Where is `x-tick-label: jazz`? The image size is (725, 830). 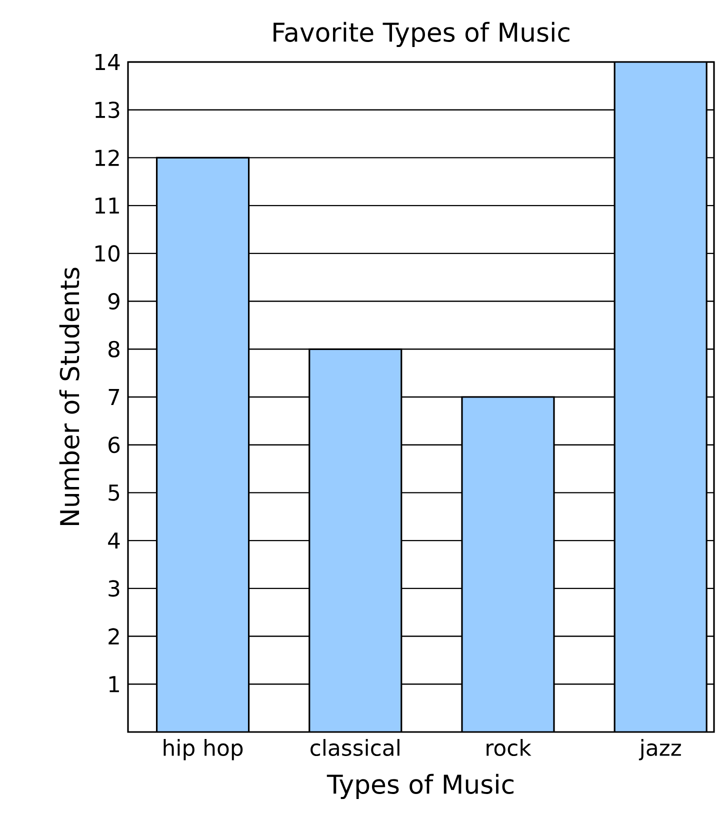
x-tick-label: jazz is located at coordinates (659, 749).